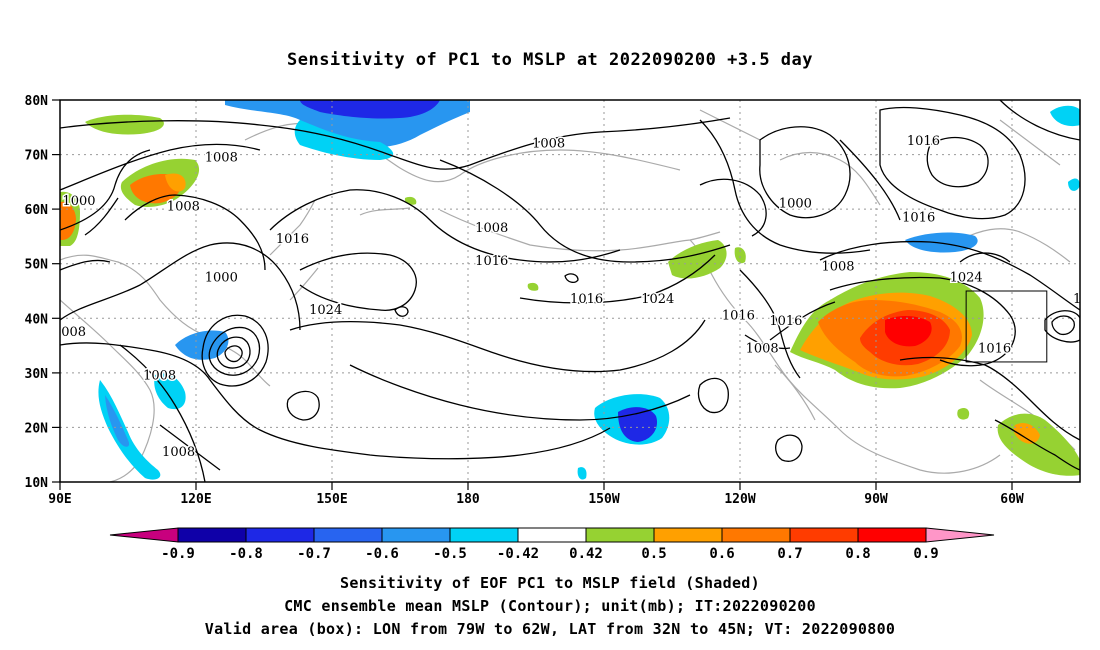 The width and height of the screenshot is (1100, 650). Describe the element at coordinates (721, 554) in the screenshot. I see `colorbar-tick-label: 0.6` at that location.